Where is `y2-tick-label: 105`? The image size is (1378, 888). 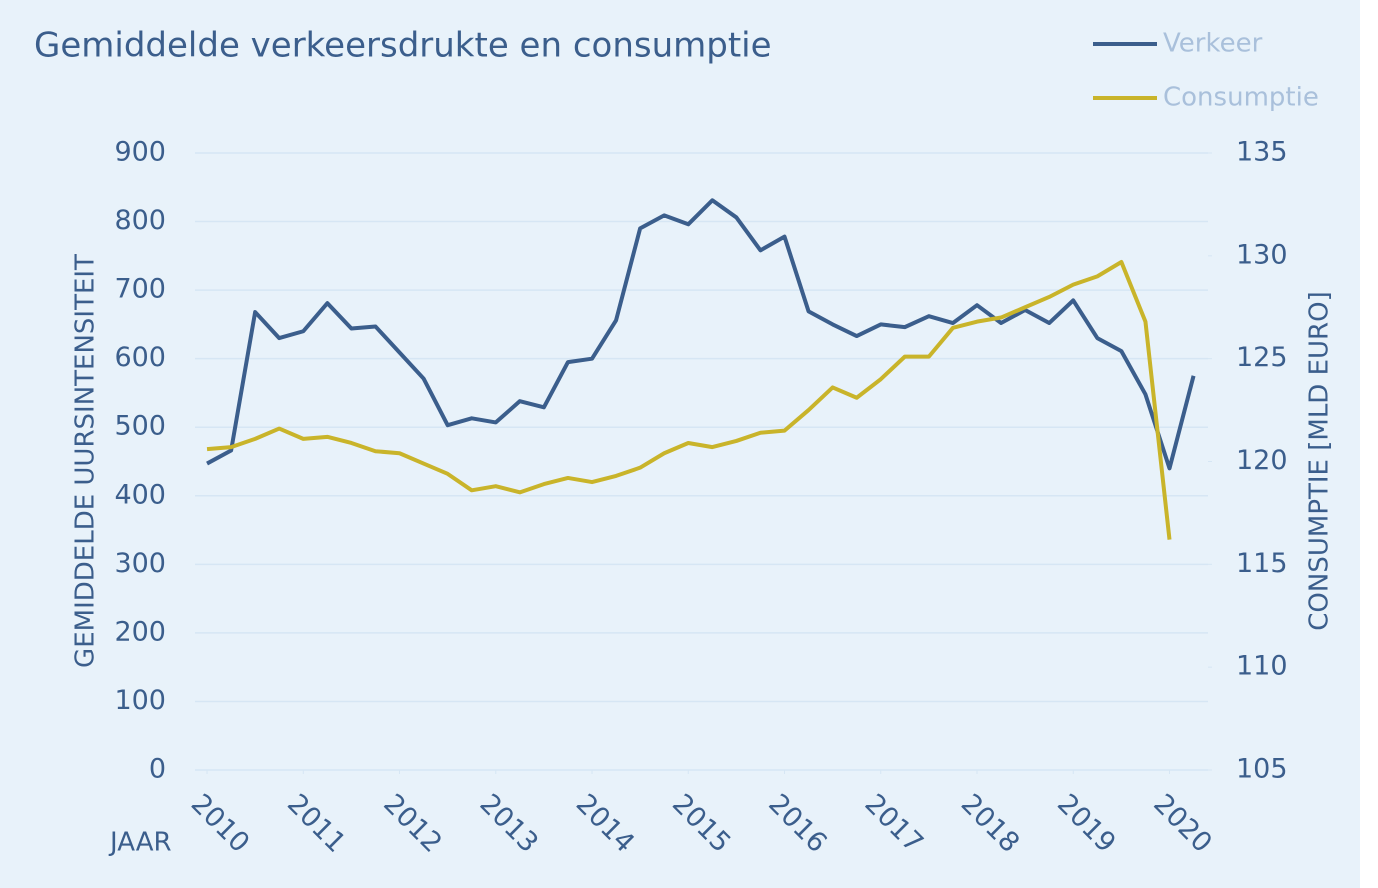 y2-tick-label: 105 is located at coordinates (1262, 769).